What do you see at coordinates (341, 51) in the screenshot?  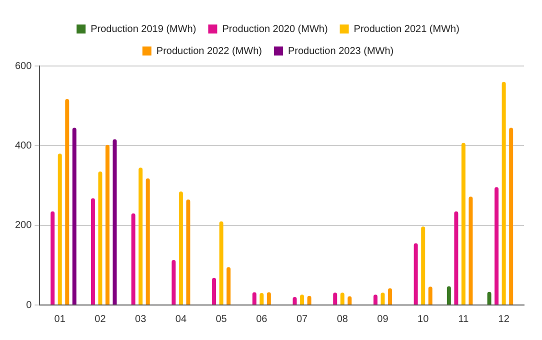 I see `legend-label: Production 2023 (MWh)` at bounding box center [341, 51].